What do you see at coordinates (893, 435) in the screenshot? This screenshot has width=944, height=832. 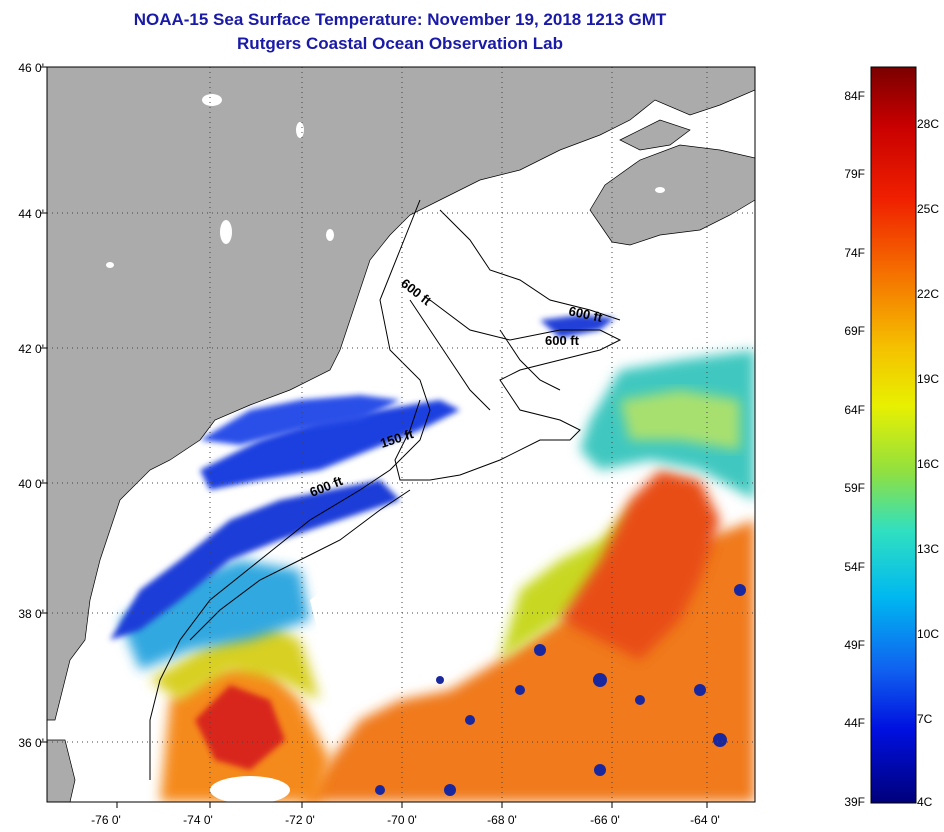 I see `colorbar` at bounding box center [893, 435].